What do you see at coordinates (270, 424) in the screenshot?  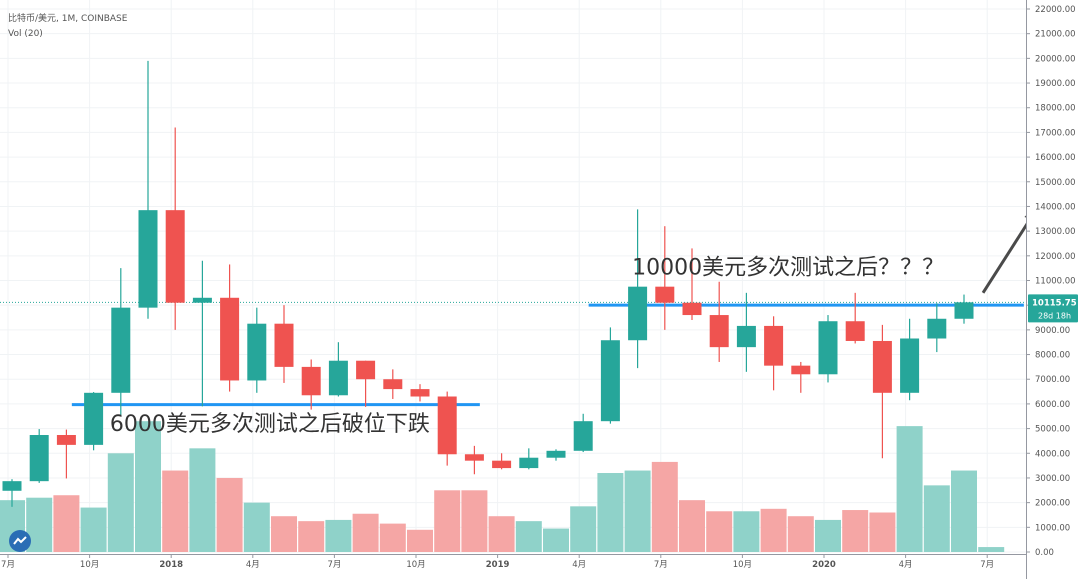 I see `annotation-label: 6000美元多次测试之后破位下跌` at bounding box center [270, 424].